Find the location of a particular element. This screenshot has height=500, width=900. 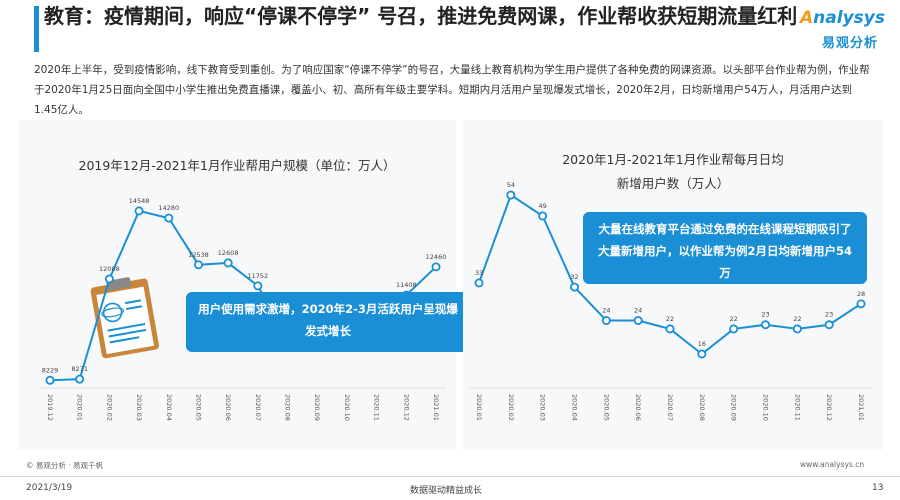

data-label: 12008 is located at coordinates (109, 269).